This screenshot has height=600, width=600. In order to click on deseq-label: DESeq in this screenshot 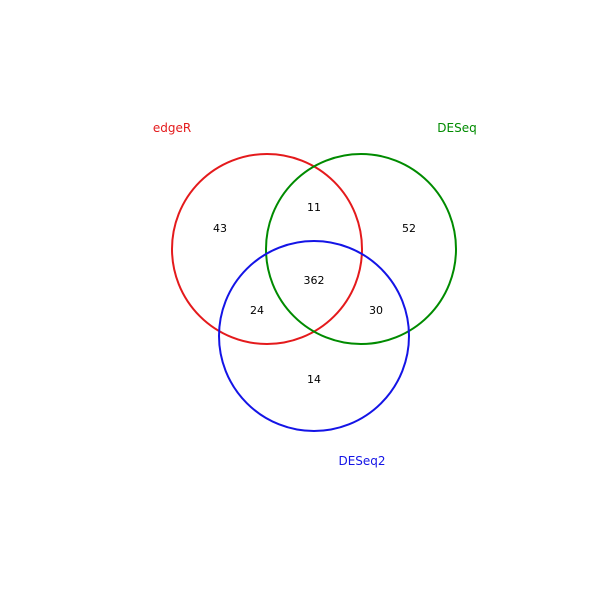, I will do `click(456, 128)`.